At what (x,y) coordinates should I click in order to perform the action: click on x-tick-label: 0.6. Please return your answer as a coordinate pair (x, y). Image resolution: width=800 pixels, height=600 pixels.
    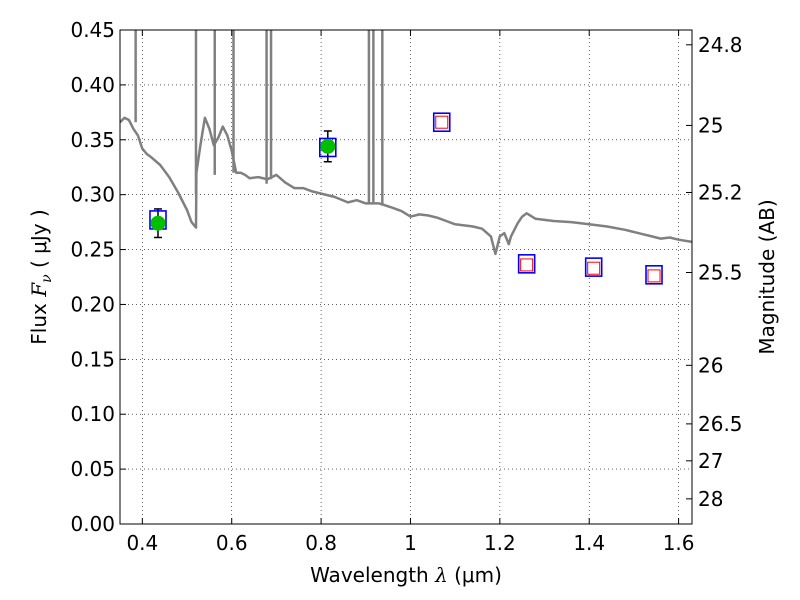
    Looking at the image, I should click on (232, 543).